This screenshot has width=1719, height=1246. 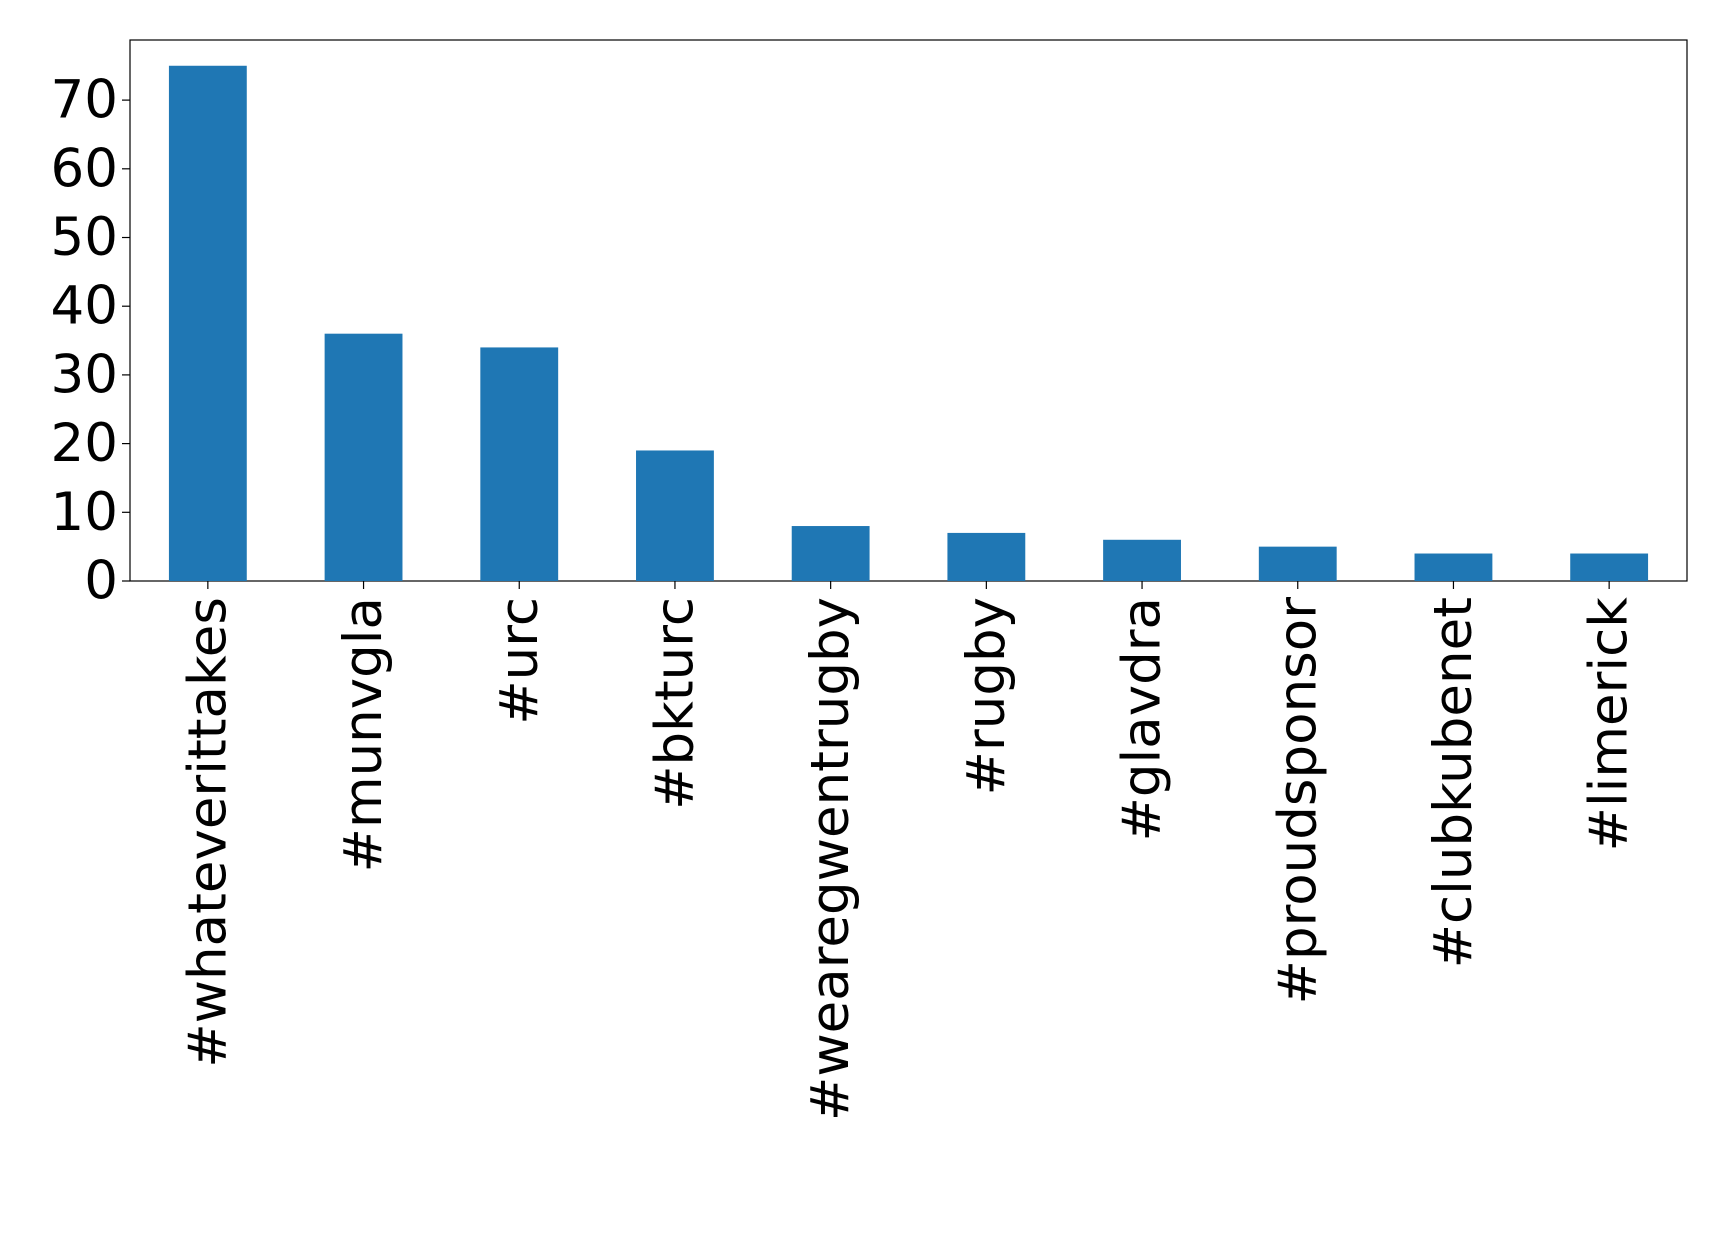 What do you see at coordinates (1453, 782) in the screenshot?
I see `x-tick-label: #clubkubenet` at bounding box center [1453, 782].